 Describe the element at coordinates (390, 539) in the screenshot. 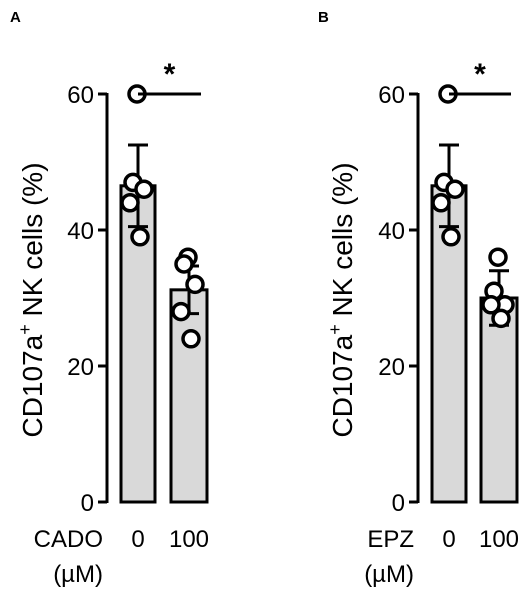

I see `x-axis-title-line1: EPZ` at that location.